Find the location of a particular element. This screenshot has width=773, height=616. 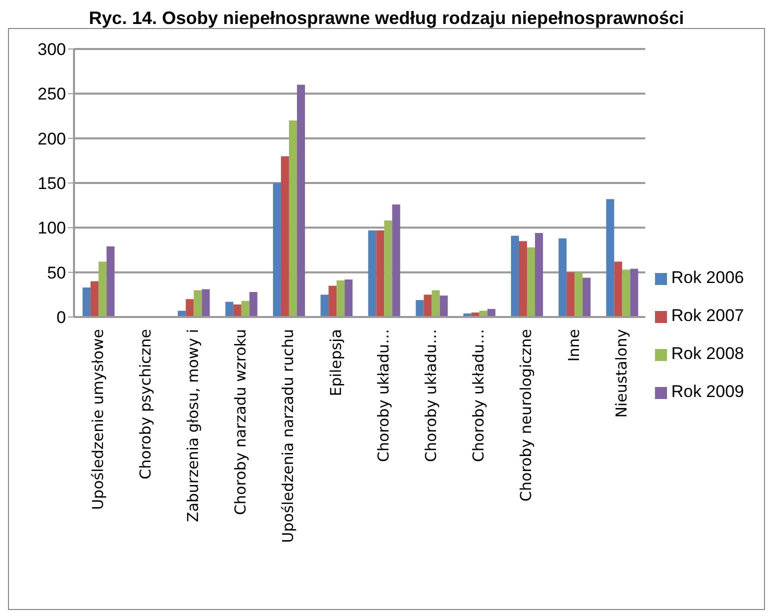

x-tick-label: Choroby narzadu wzroku is located at coordinates (241, 422).